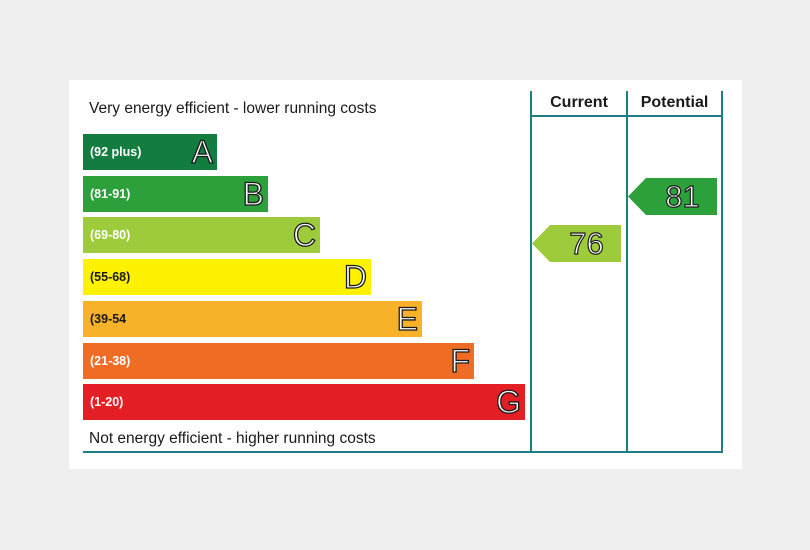  What do you see at coordinates (116, 152) in the screenshot?
I see `band-a-range: (92 plus)` at bounding box center [116, 152].